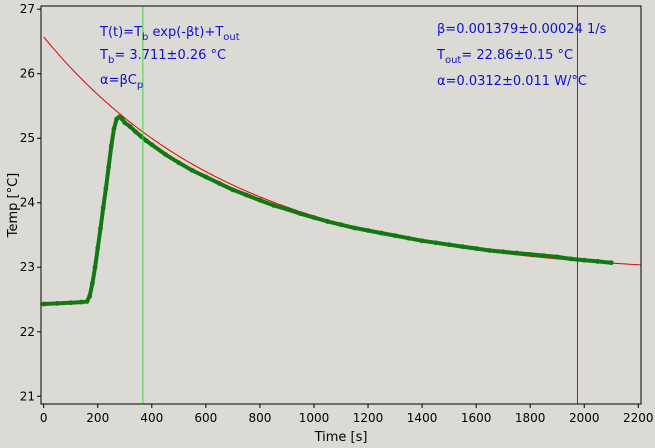 The image size is (655, 448). I want to click on x-axis-title: Time [s], so click(341, 437).